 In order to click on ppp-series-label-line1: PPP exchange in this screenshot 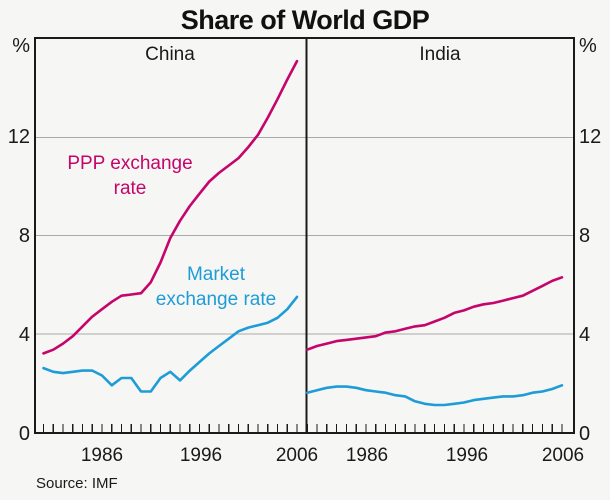, I will do `click(130, 163)`.